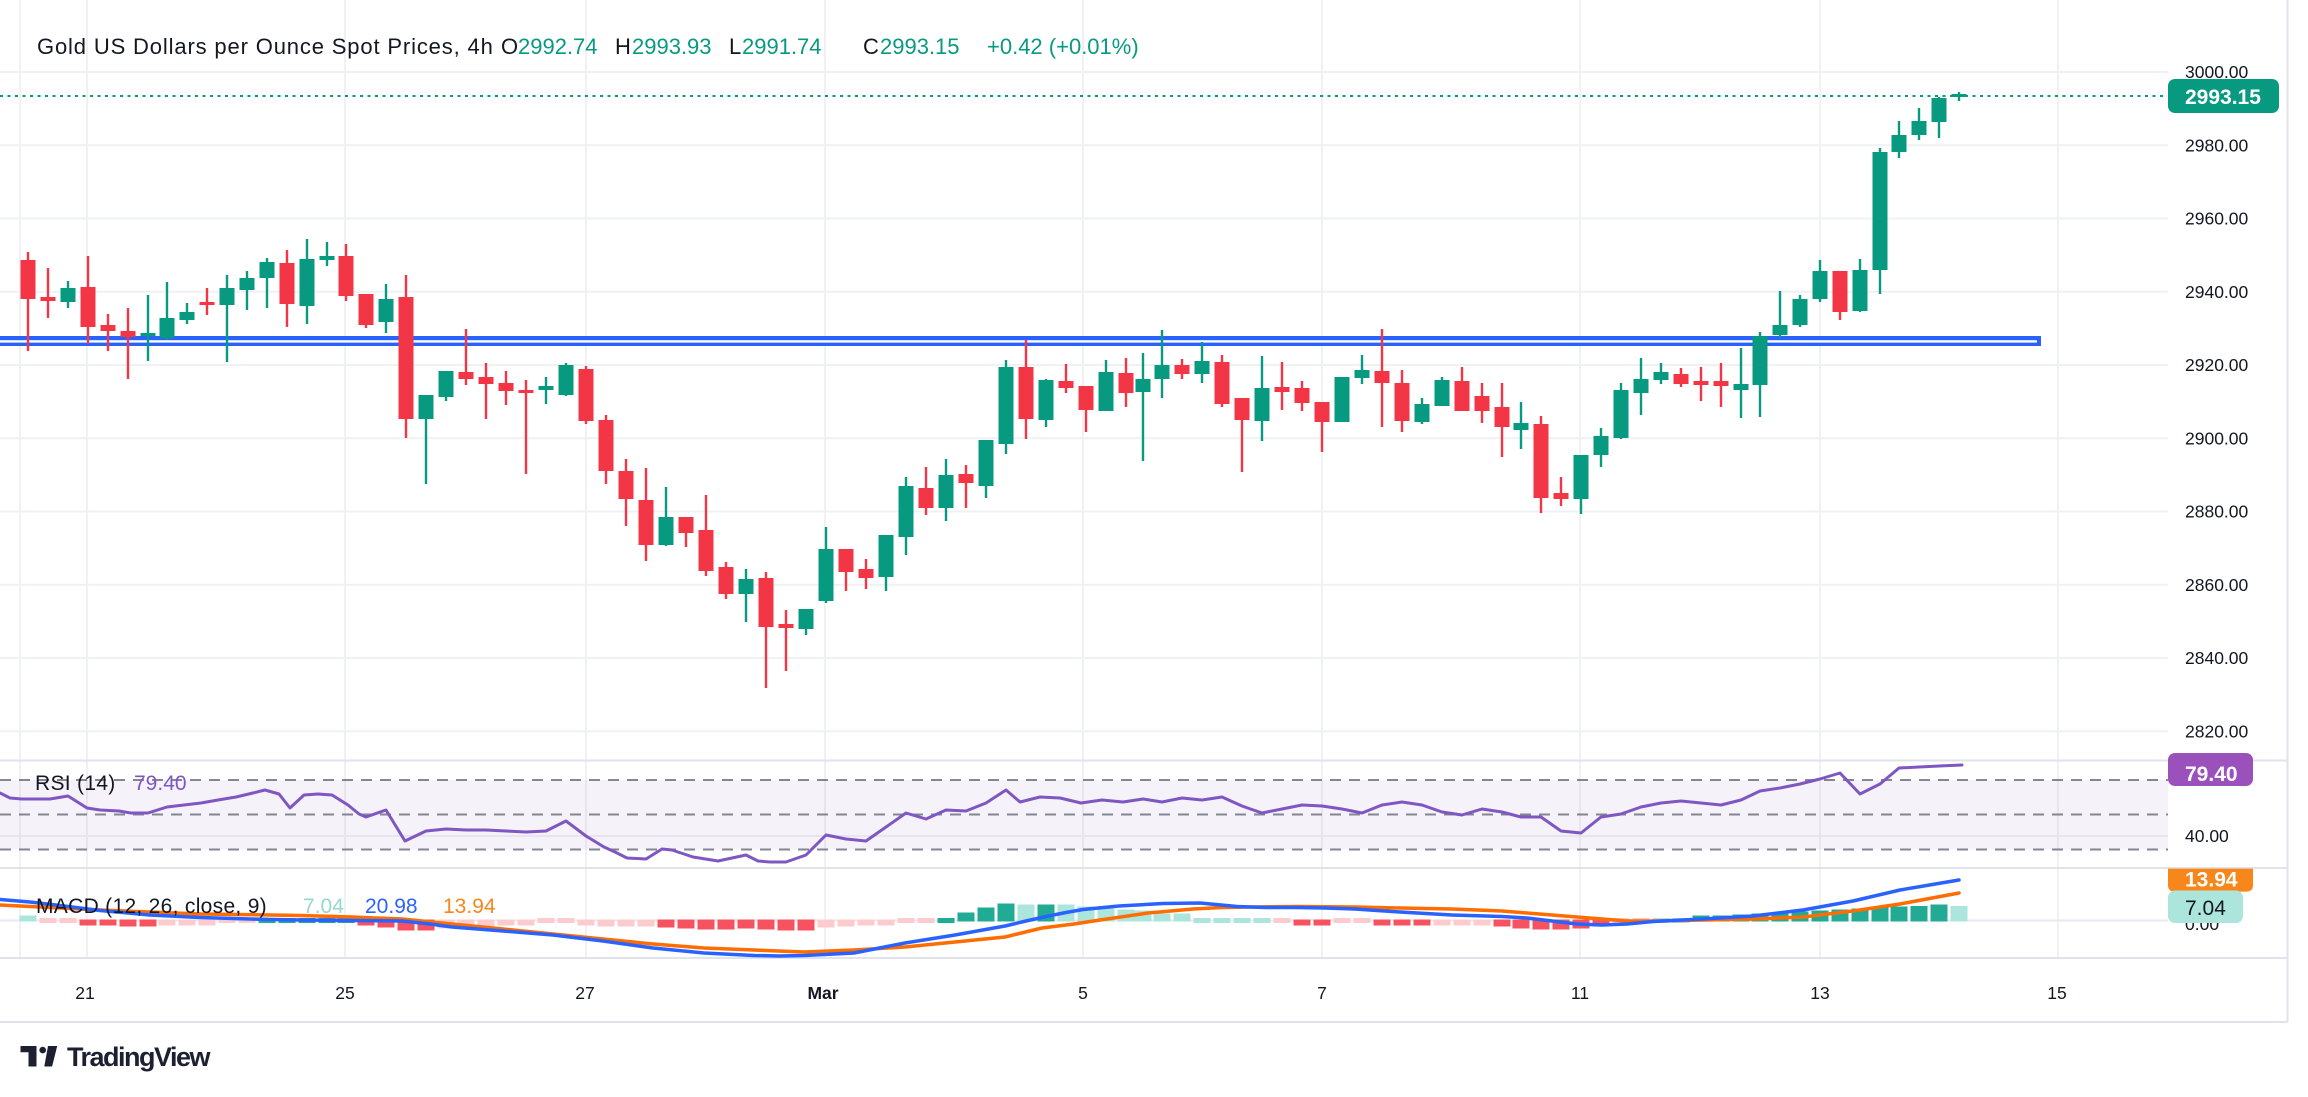  Describe the element at coordinates (1063, 46) in the screenshot. I see `svg-text: +0.42 (+0.01%)` at that location.